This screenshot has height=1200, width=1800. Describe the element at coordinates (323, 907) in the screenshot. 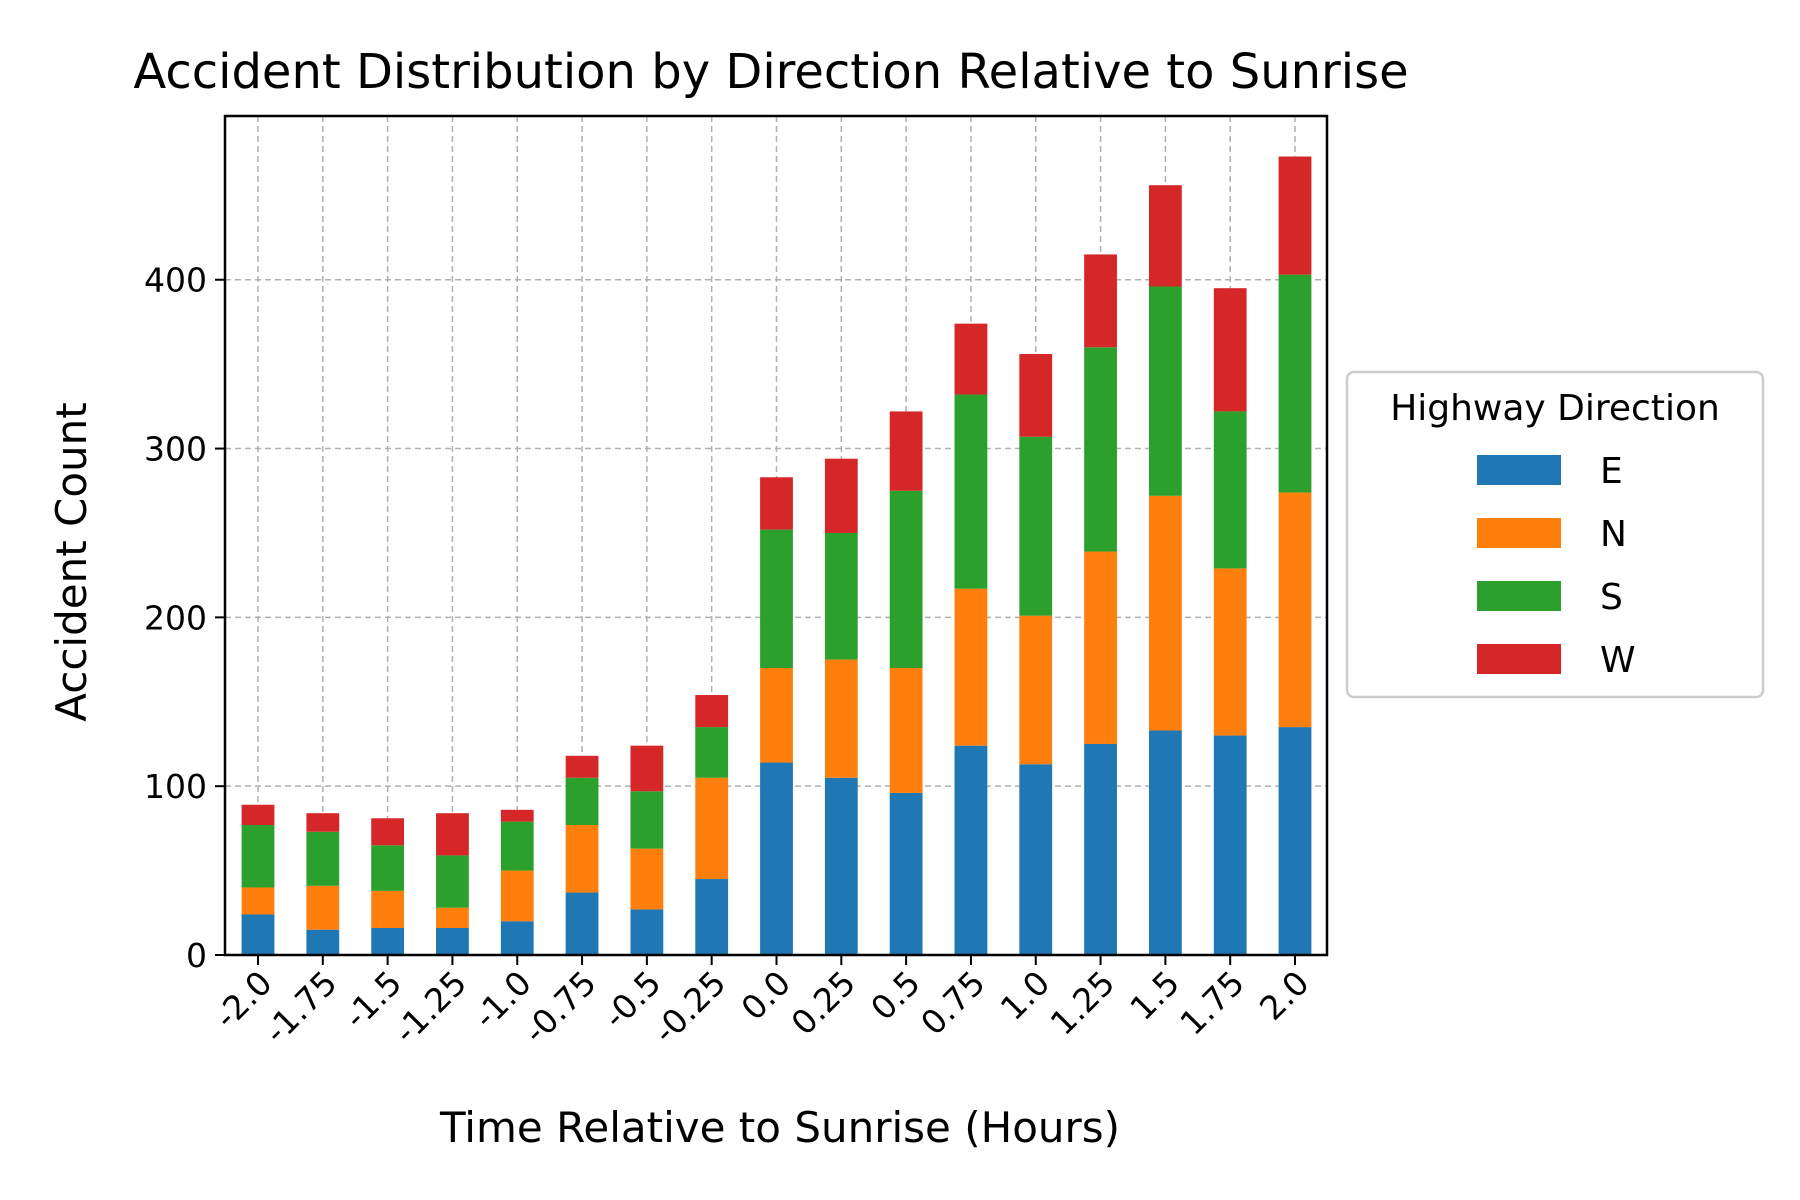

I see `bar-n--1.75` at that location.